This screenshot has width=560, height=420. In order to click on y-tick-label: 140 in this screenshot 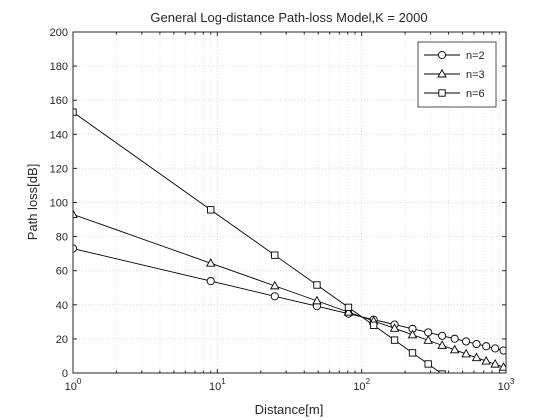, I will do `click(59, 135)`.